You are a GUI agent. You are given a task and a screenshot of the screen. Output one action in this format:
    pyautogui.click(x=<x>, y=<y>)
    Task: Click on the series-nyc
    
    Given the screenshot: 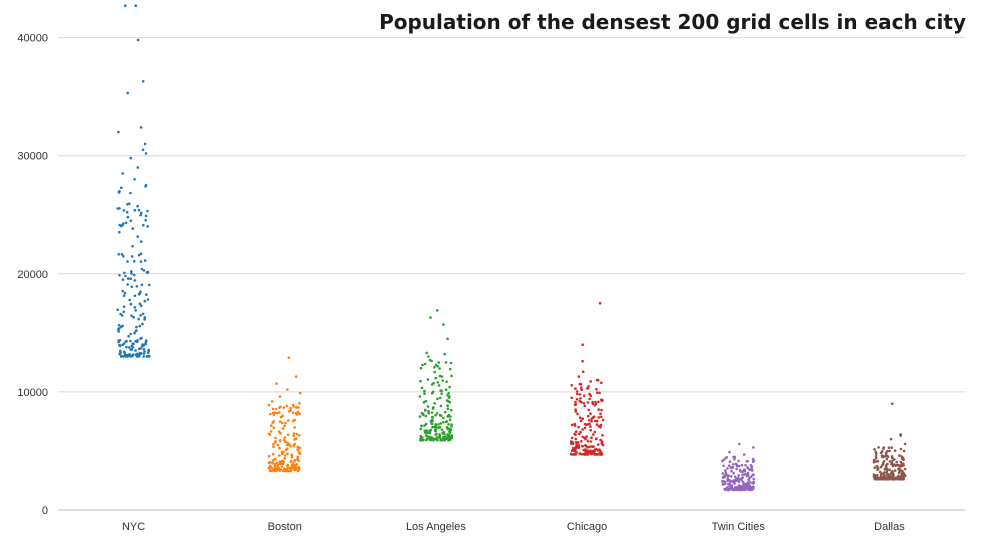 What is the action you would take?
    pyautogui.click(x=133, y=181)
    